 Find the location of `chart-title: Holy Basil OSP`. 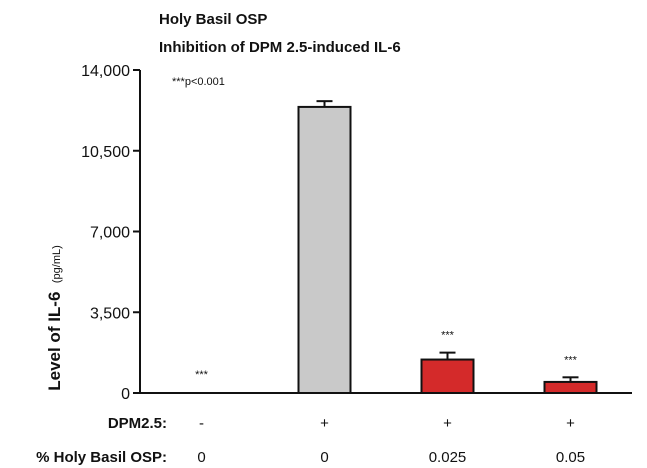

chart-title: Holy Basil OSP is located at coordinates (213, 19).